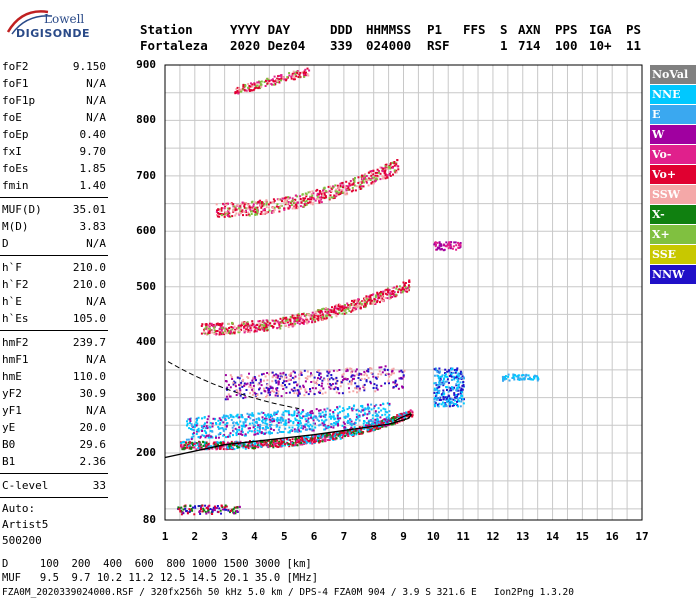  Describe the element at coordinates (288, 436) in the screenshot. I see `electron-density-profile` at that location.